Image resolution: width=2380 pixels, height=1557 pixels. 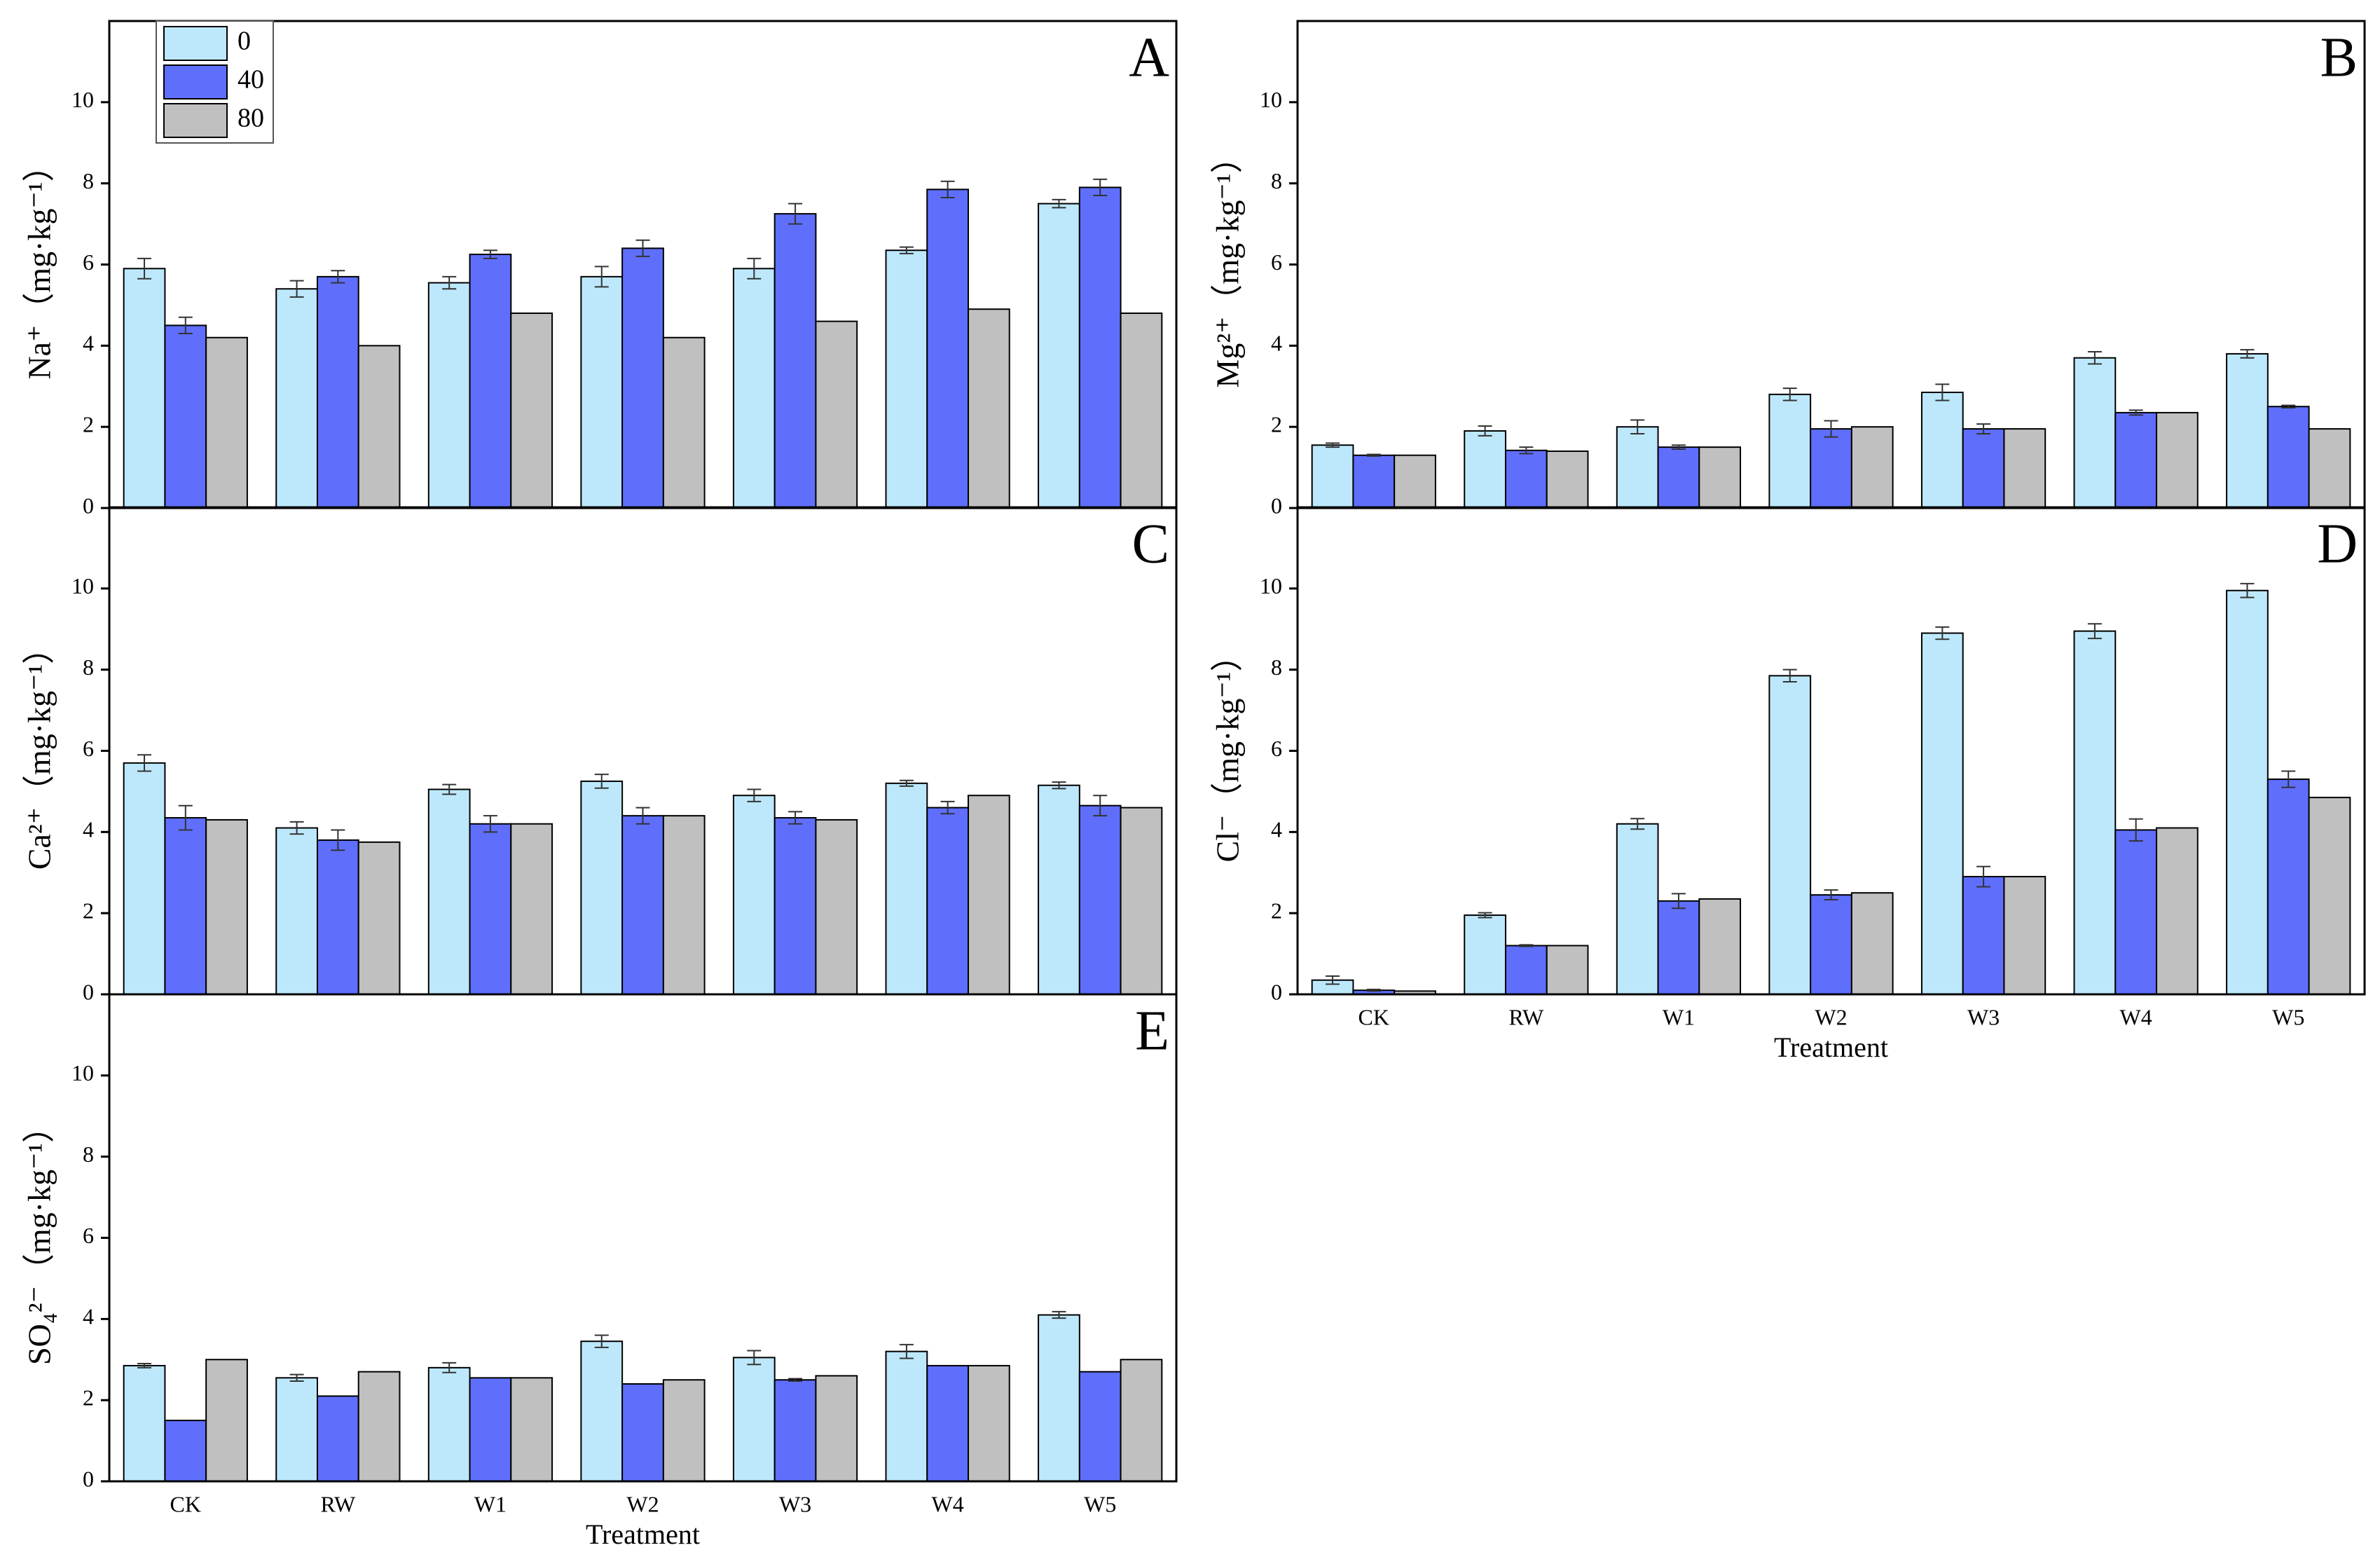 I want to click on legend-label: 80, so click(x=251, y=119).